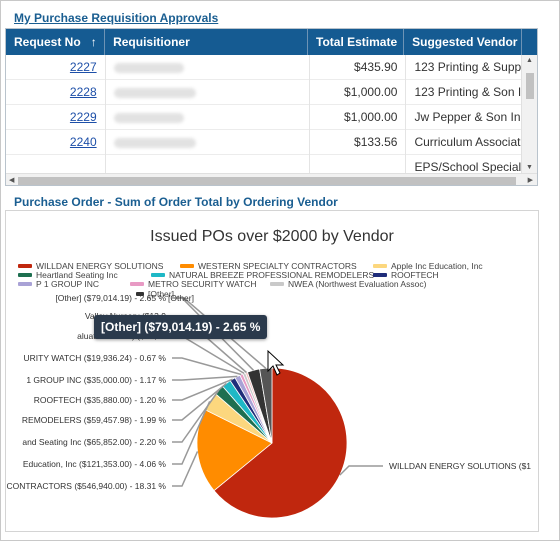 This screenshot has height=541, width=560. Describe the element at coordinates (529, 60) in the screenshot. I see `scroll-up-icon: ▲` at that location.